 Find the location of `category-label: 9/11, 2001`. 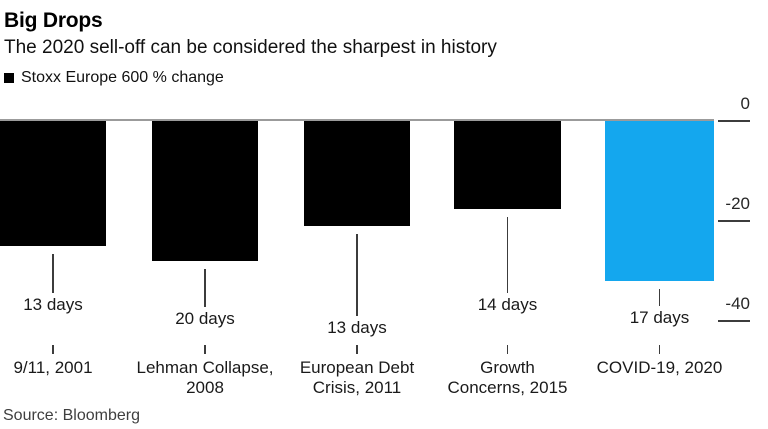

category-label: 9/11, 2001 is located at coordinates (53, 367).